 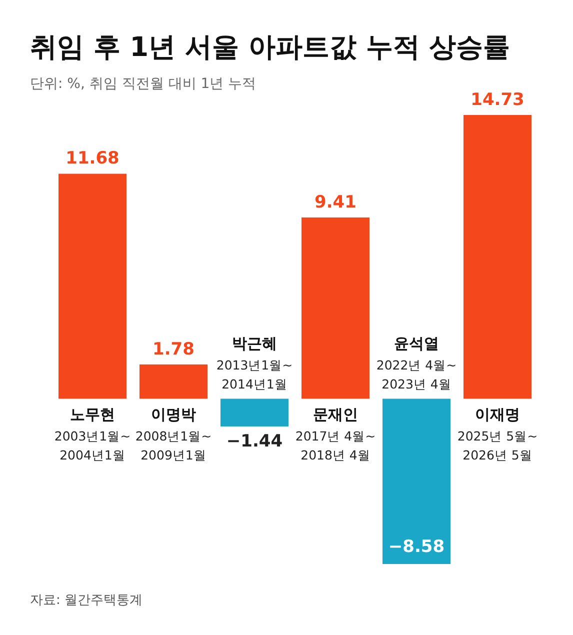 I want to click on chart-title: 취임 후 1년 서울 아파트값 누적 상승률, so click(x=270, y=47).